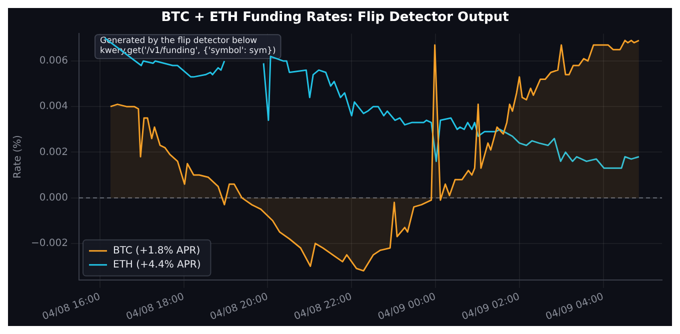  I want to click on x-tick-label: 04/08 16:00, so click(71, 307).